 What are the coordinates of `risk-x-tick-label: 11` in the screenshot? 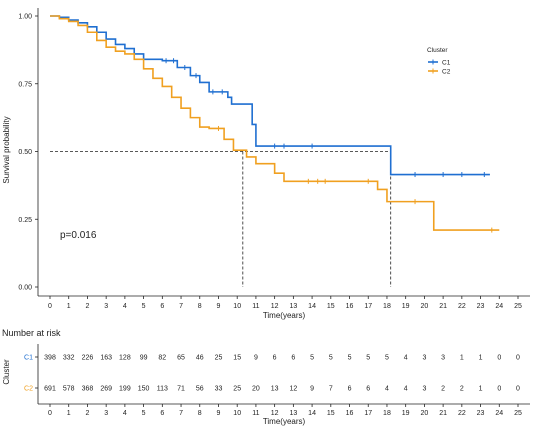 It's located at (255, 413).